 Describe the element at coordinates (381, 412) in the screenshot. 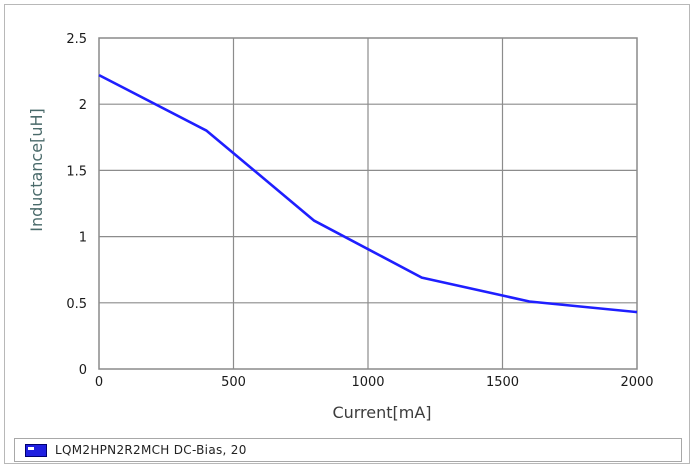

I see `x-axis-label: Current[mA]` at that location.